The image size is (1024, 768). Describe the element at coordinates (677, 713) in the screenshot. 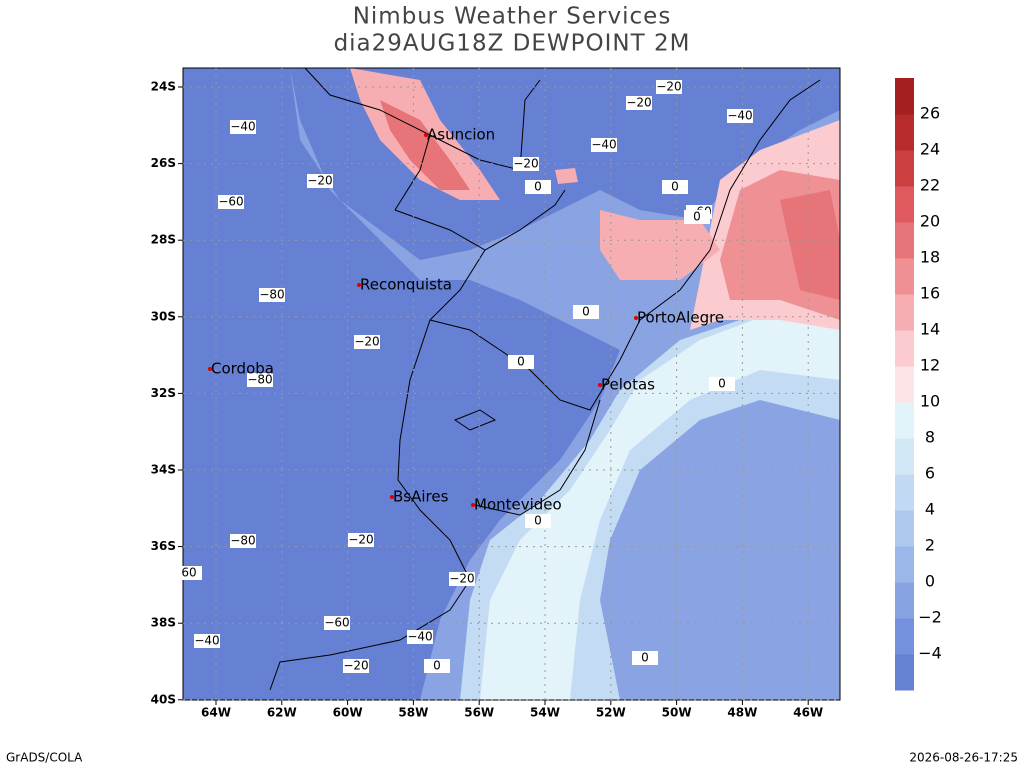

I see `lon-label: 50W` at that location.